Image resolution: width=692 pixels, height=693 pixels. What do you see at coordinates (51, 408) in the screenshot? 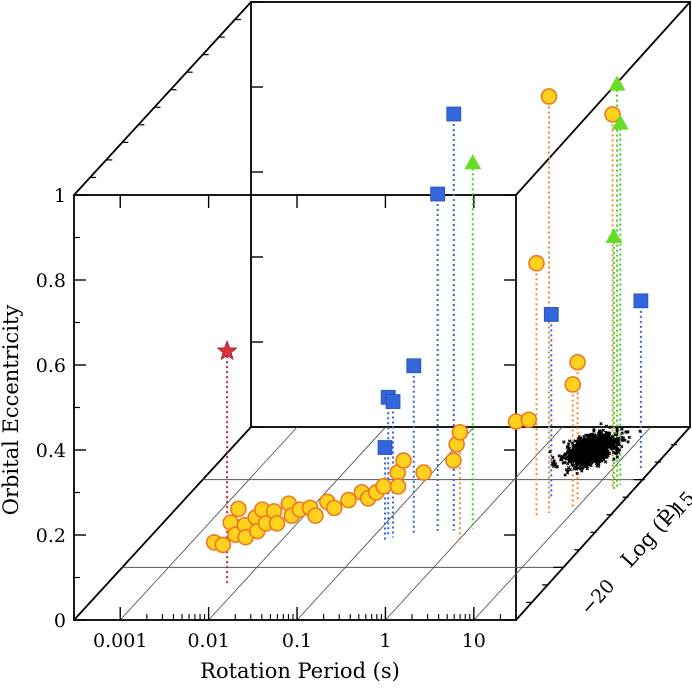
I see `y-tick-labels: 0 0.2 0.4 0.6 0.8 1` at bounding box center [51, 408].